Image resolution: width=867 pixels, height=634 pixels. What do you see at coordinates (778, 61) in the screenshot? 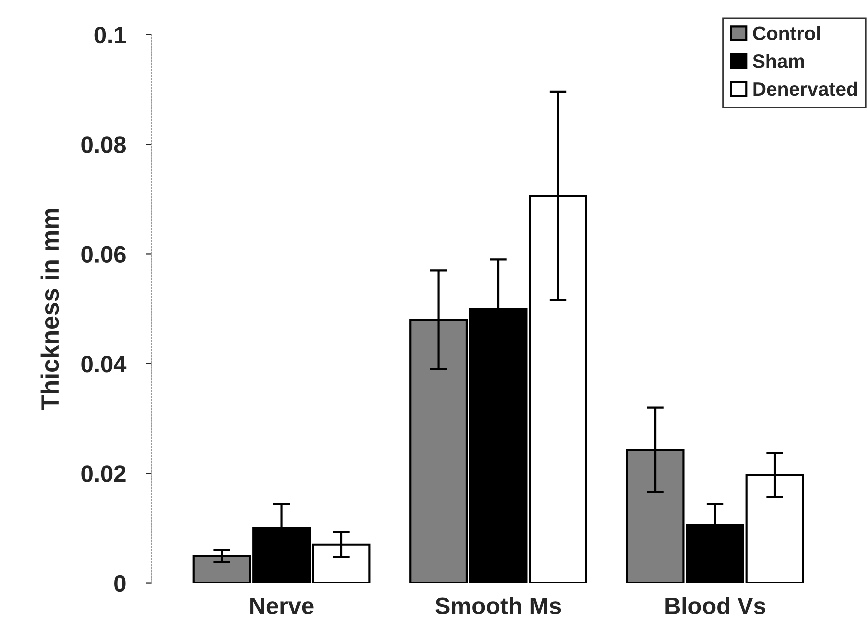
I see `legend-label: Sham` at bounding box center [778, 61].